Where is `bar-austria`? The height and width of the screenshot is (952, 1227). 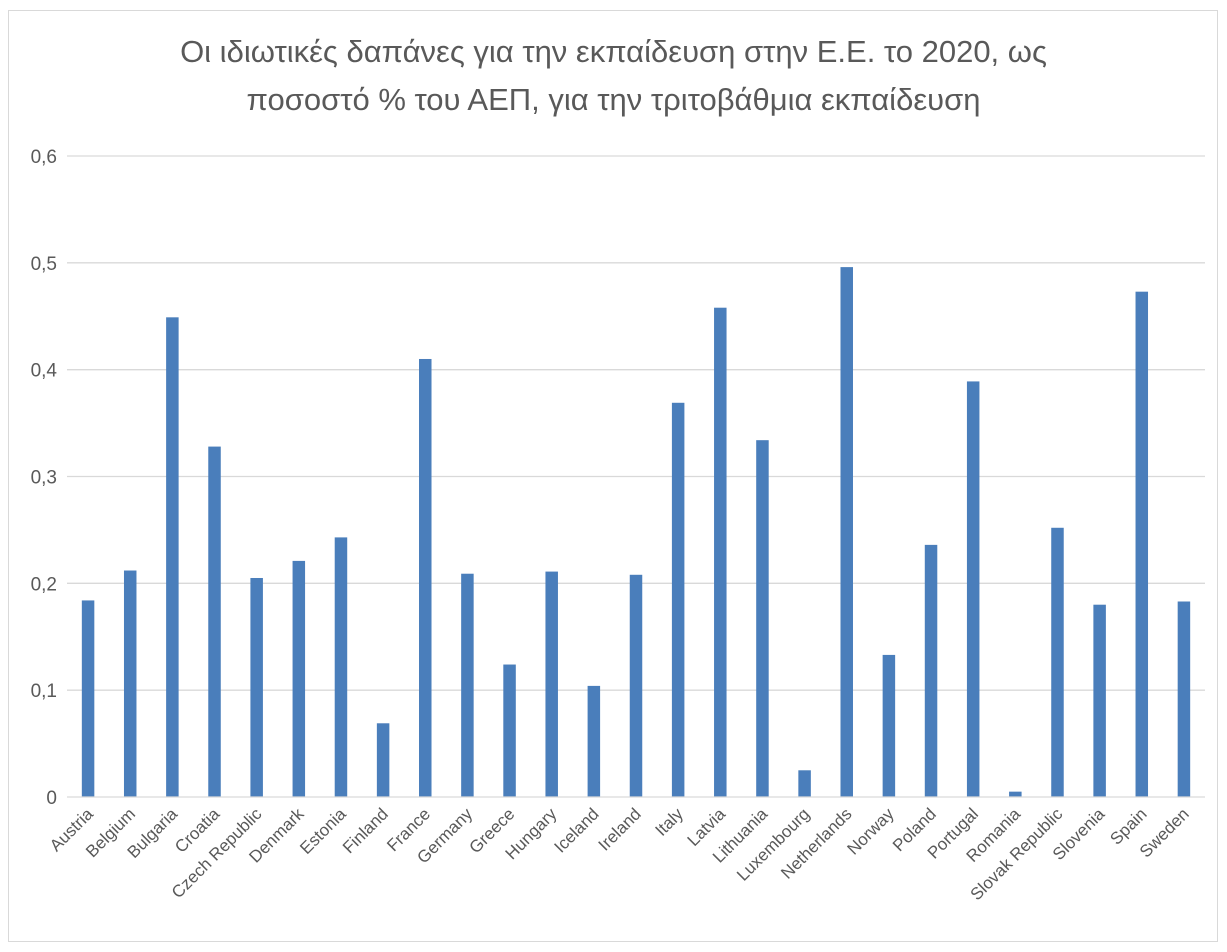 bar-austria is located at coordinates (88, 698).